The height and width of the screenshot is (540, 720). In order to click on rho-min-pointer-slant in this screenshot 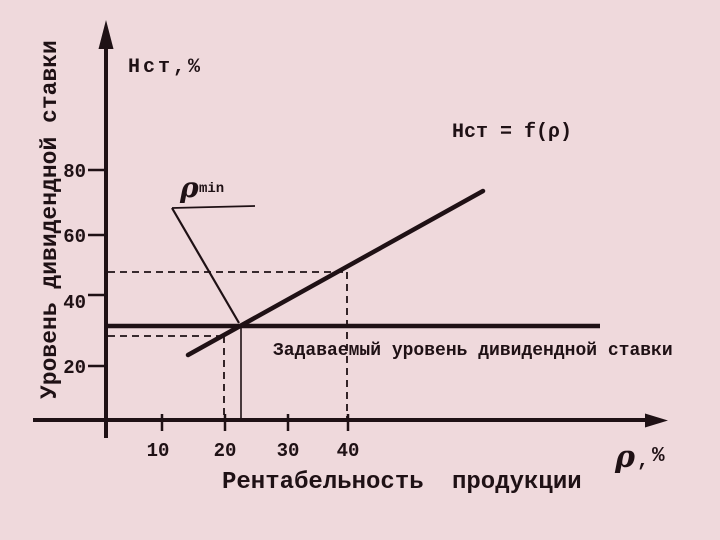, I will do `click(205, 265)`.